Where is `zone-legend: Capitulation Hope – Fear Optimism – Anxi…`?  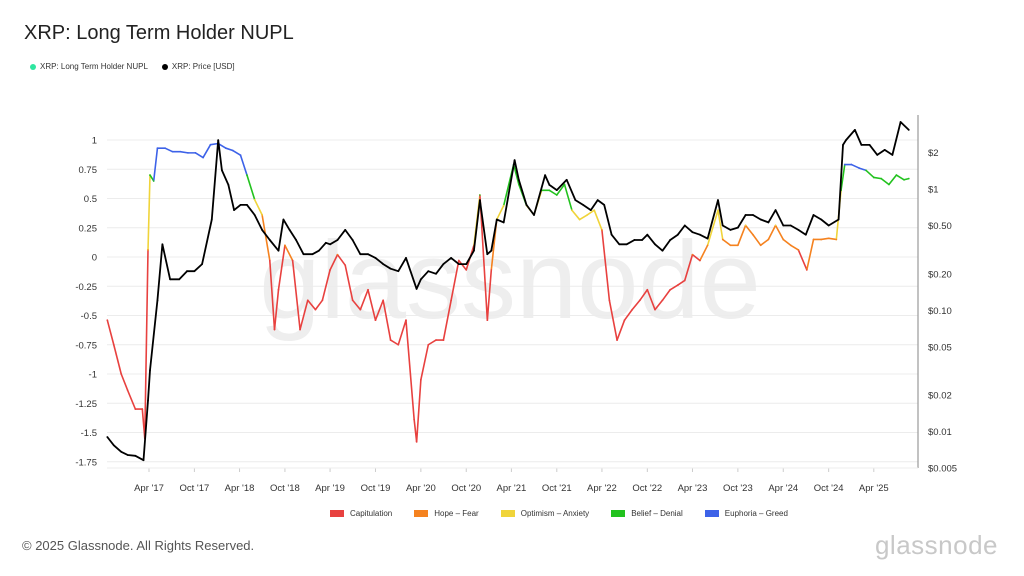
zone-legend: Capitulation Hope – Fear Optimism – Anxi… is located at coordinates (559, 513).